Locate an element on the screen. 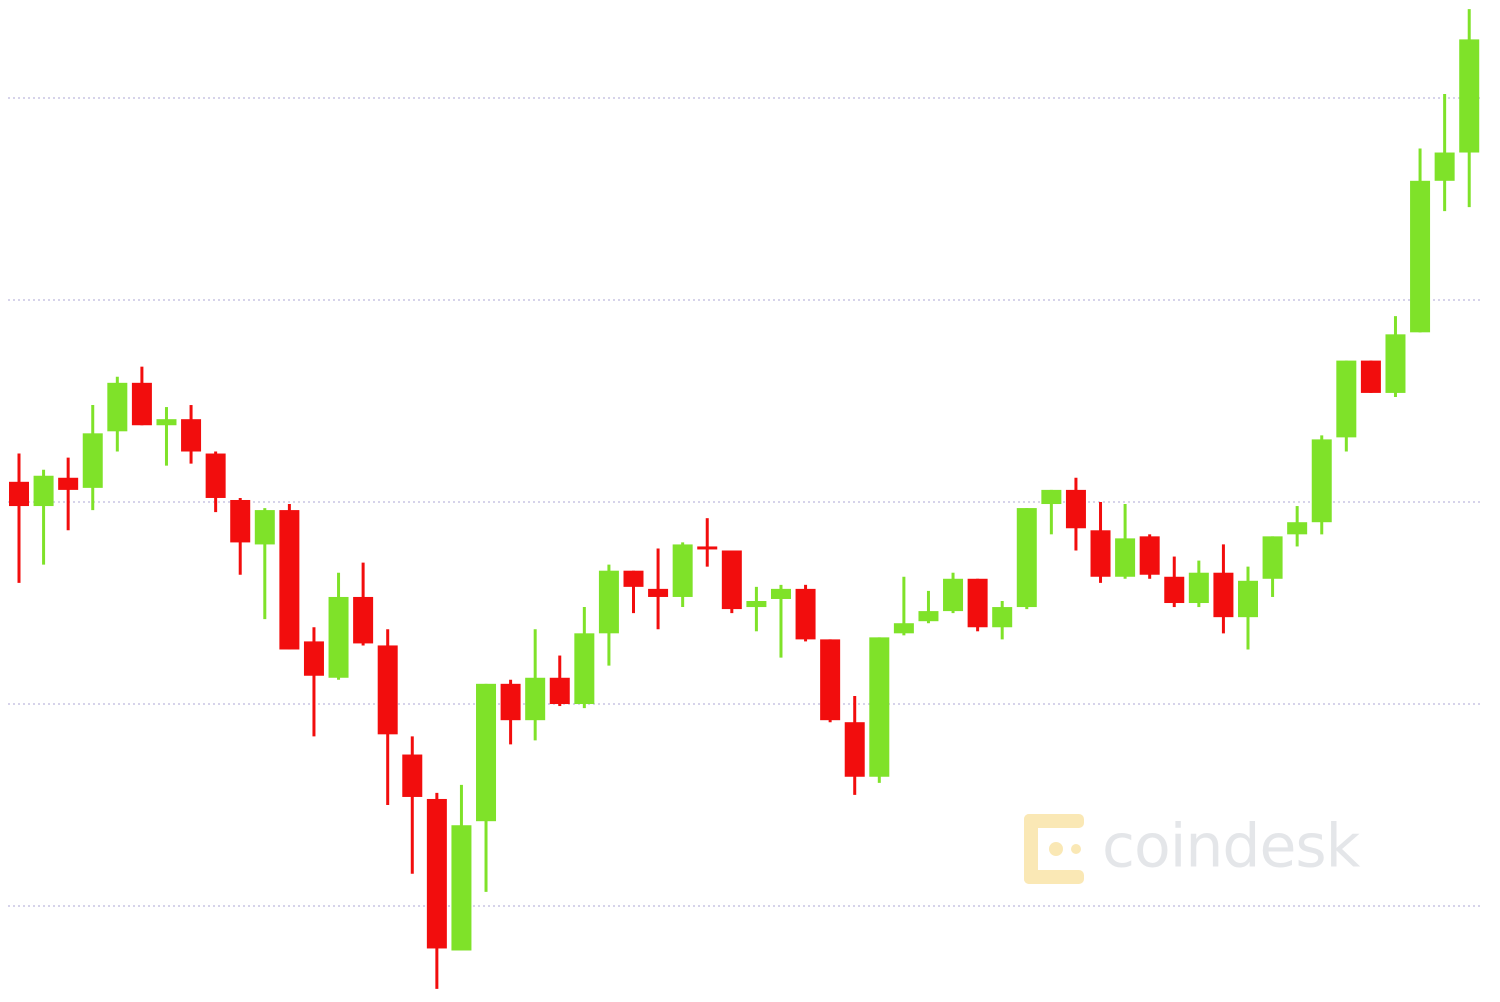 This screenshot has height=1002, width=1500. watermark-logo is located at coordinates (1054, 849).